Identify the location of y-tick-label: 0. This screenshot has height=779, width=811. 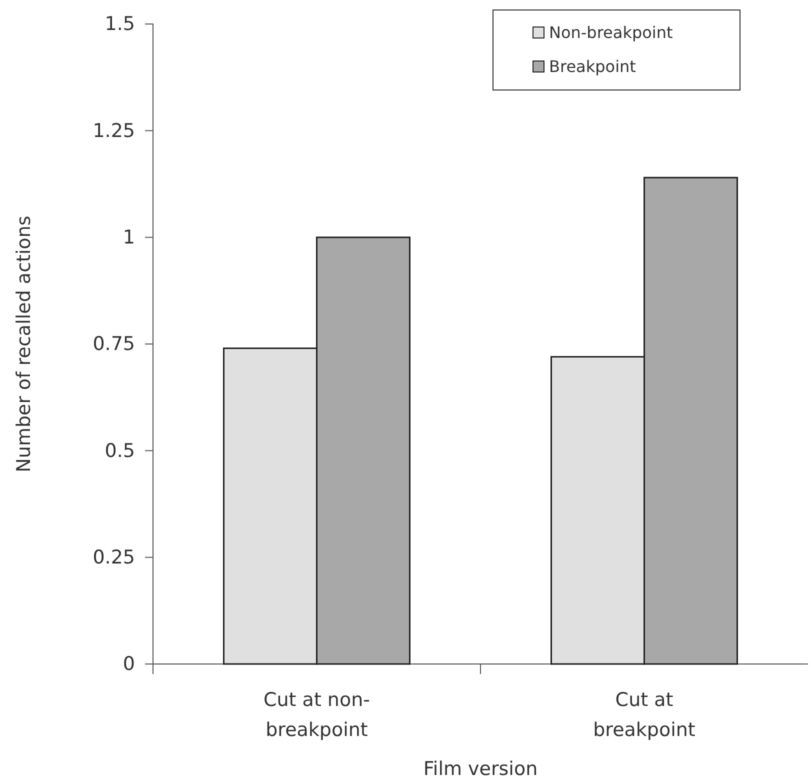
(128, 664).